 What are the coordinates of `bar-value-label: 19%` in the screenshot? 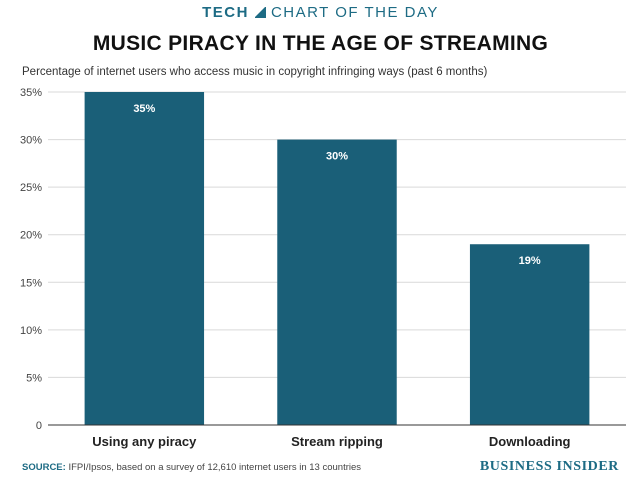 It's located at (530, 261).